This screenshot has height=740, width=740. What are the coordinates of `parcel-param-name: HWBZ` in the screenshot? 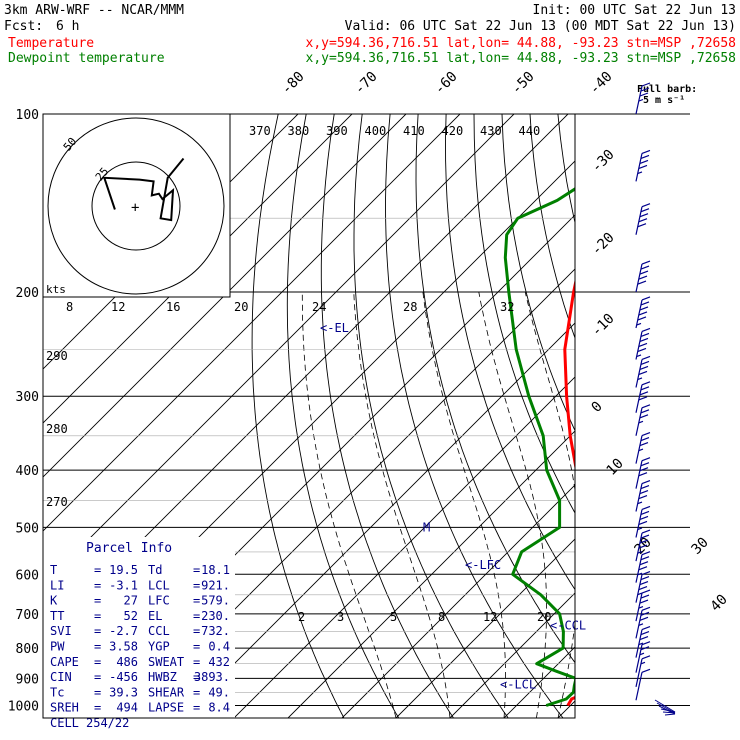 It's located at (162, 677).